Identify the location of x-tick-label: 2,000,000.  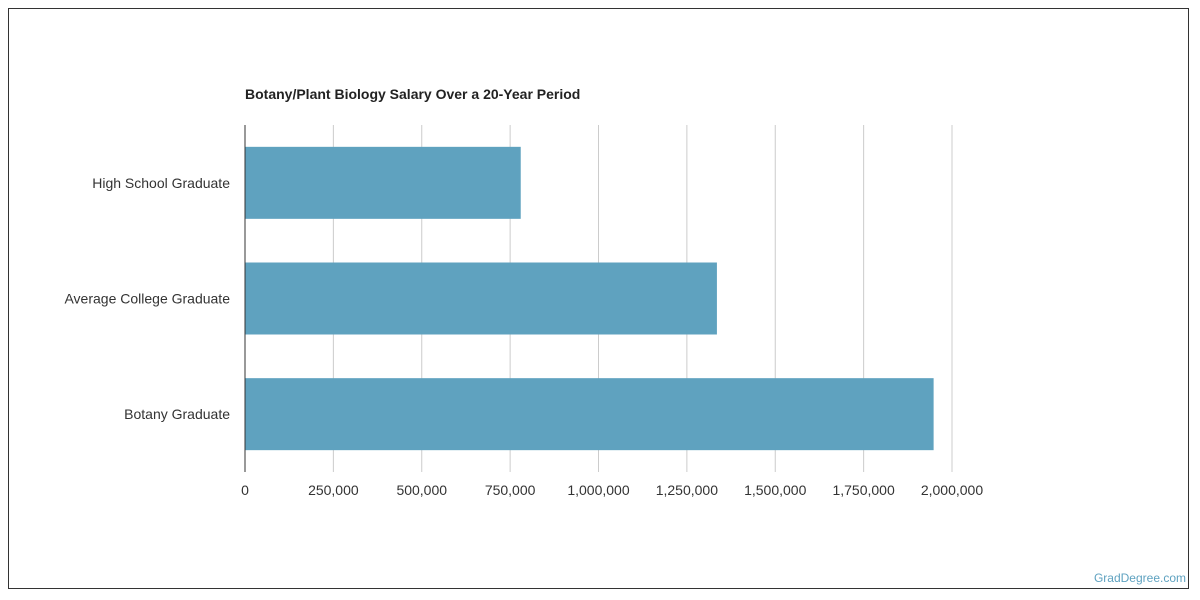
(952, 490).